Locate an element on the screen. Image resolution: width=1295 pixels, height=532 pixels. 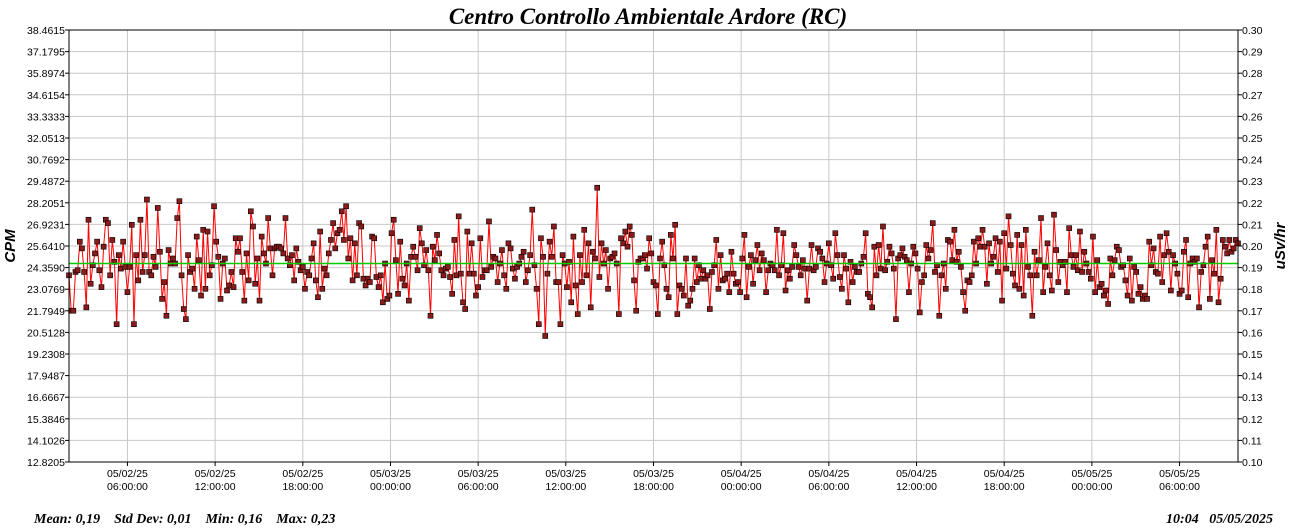
y-tick-label: 38.4615 is located at coordinates (46, 31).